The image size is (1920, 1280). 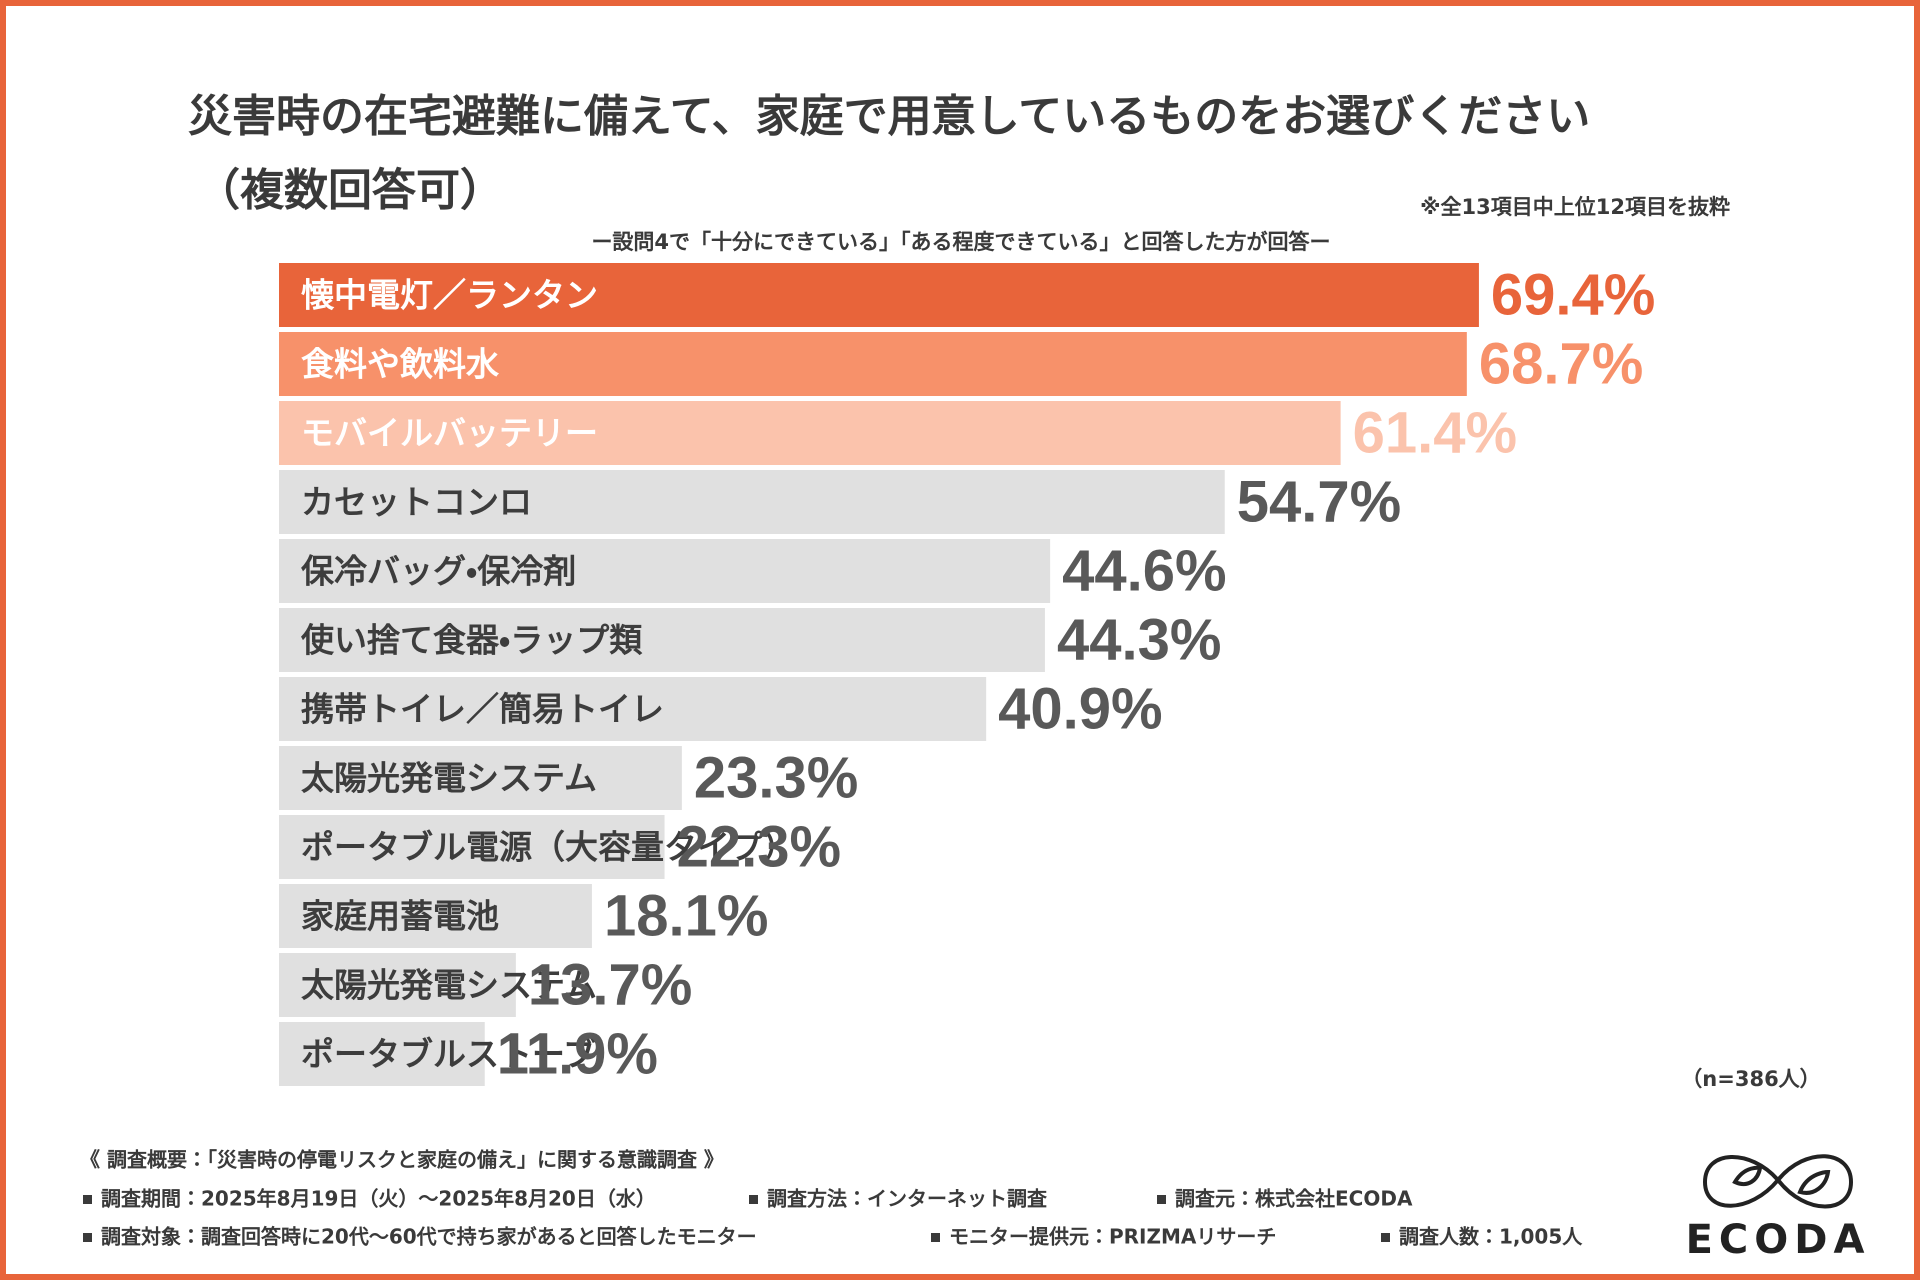 What do you see at coordinates (1491, 1237) in the screenshot?
I see `footer-item: 調査人数：1,005人` at bounding box center [1491, 1237].